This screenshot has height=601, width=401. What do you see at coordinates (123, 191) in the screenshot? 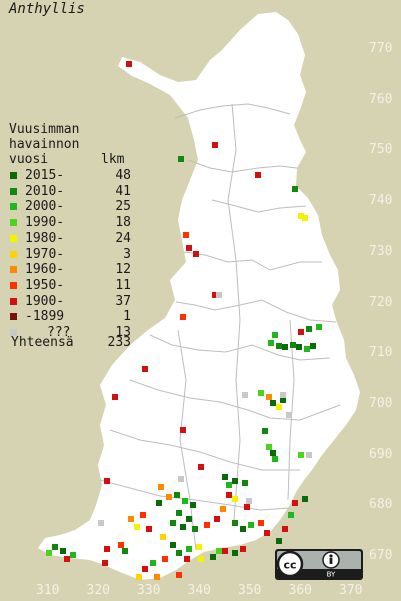
I see `legend-count: 41` at bounding box center [123, 191].